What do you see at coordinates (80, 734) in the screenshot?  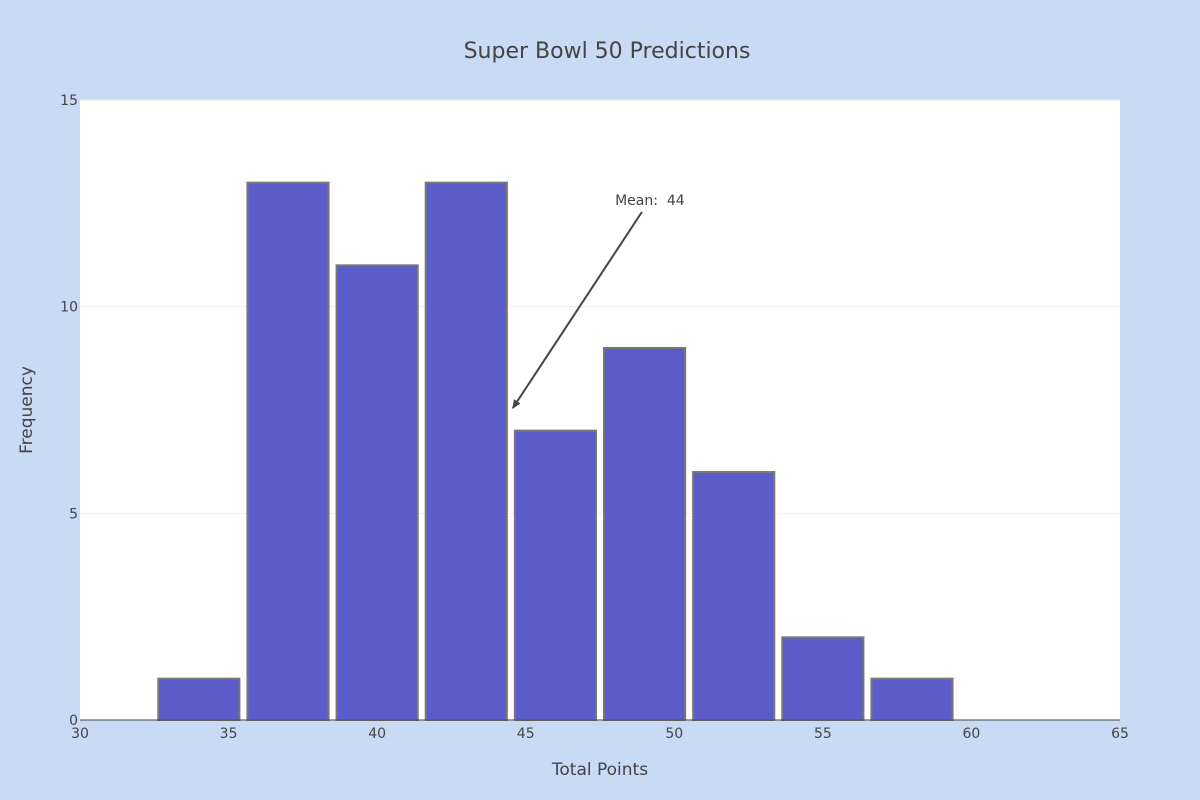 I see `x-tick-label: 30` at bounding box center [80, 734].